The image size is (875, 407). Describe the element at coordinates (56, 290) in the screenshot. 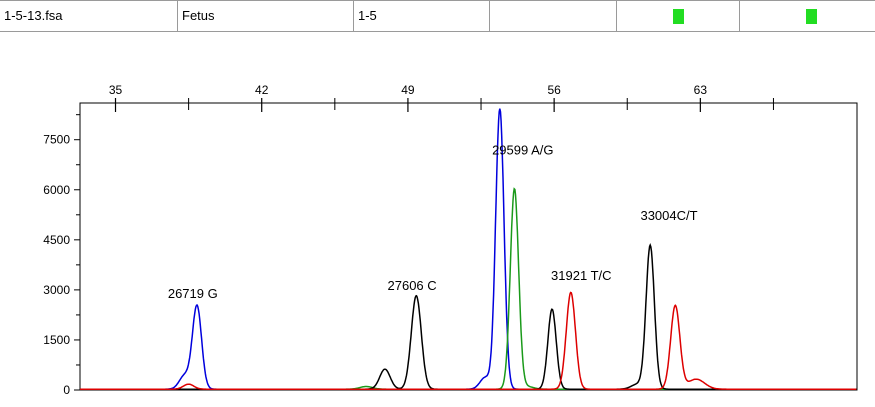

I see `y-tick-label: 3000` at that location.